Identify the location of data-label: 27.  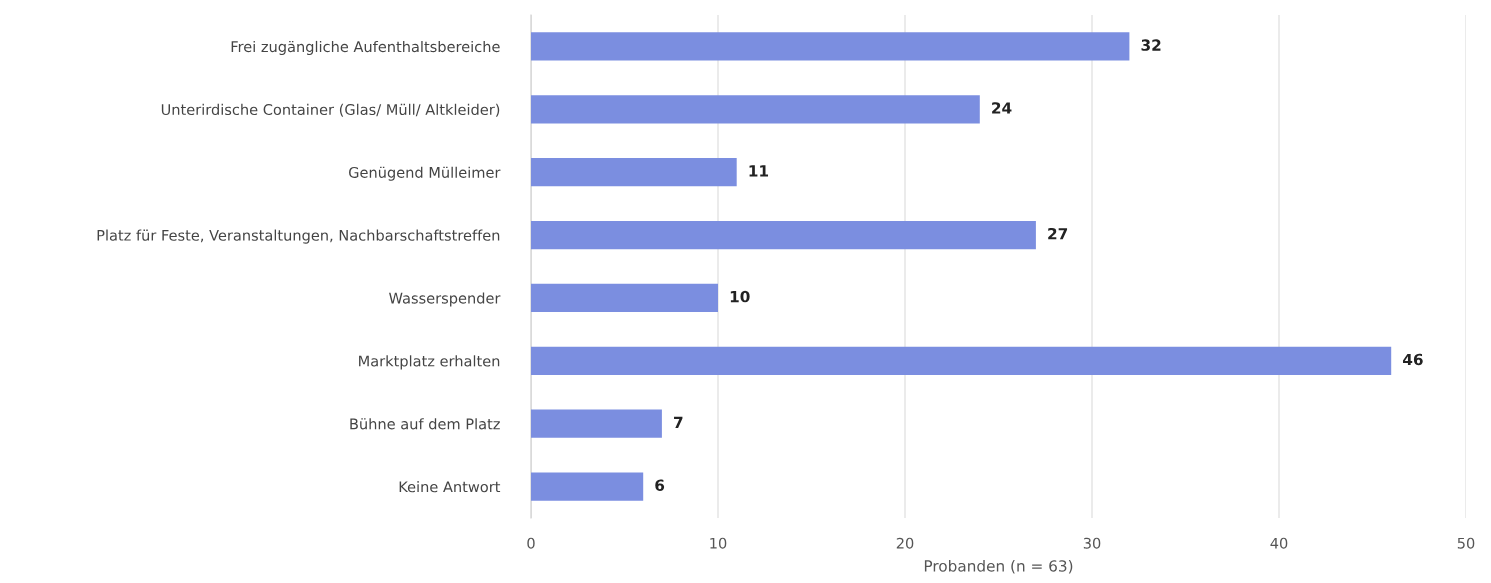
(1058, 233).